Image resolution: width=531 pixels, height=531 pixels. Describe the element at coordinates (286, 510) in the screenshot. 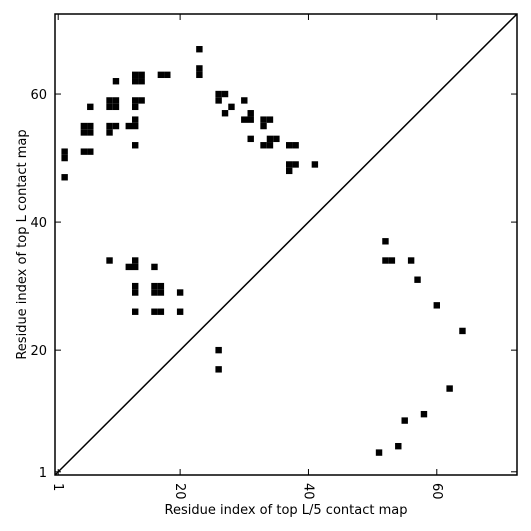

I see `x-axis-title: Residue index of top L/5 contact map` at that location.